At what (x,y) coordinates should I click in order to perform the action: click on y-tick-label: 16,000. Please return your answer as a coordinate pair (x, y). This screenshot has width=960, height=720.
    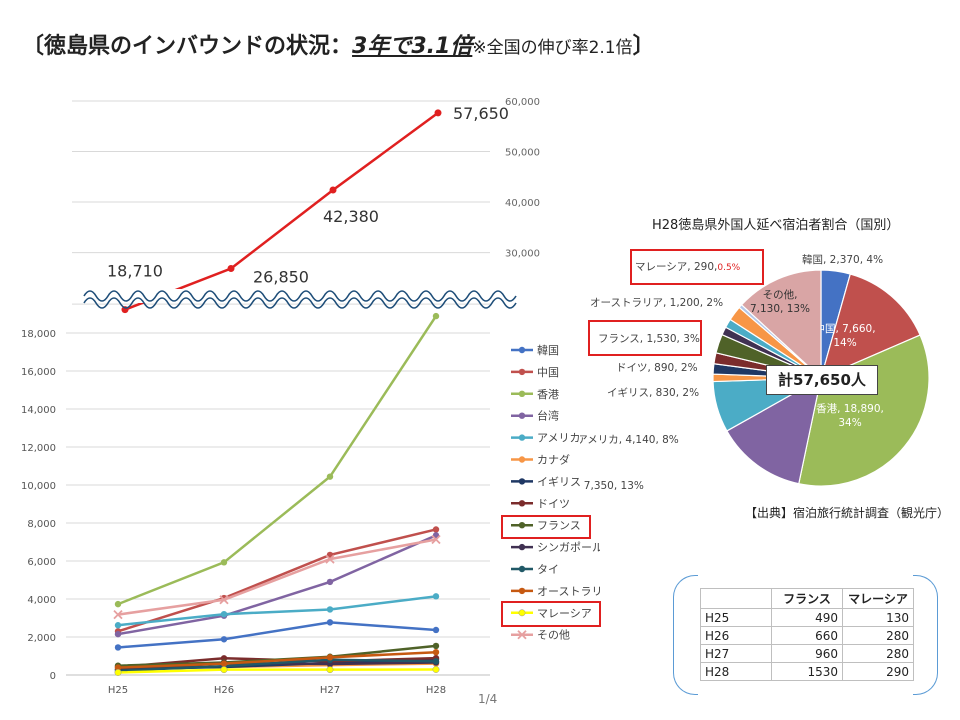
    Looking at the image, I should click on (38, 372).